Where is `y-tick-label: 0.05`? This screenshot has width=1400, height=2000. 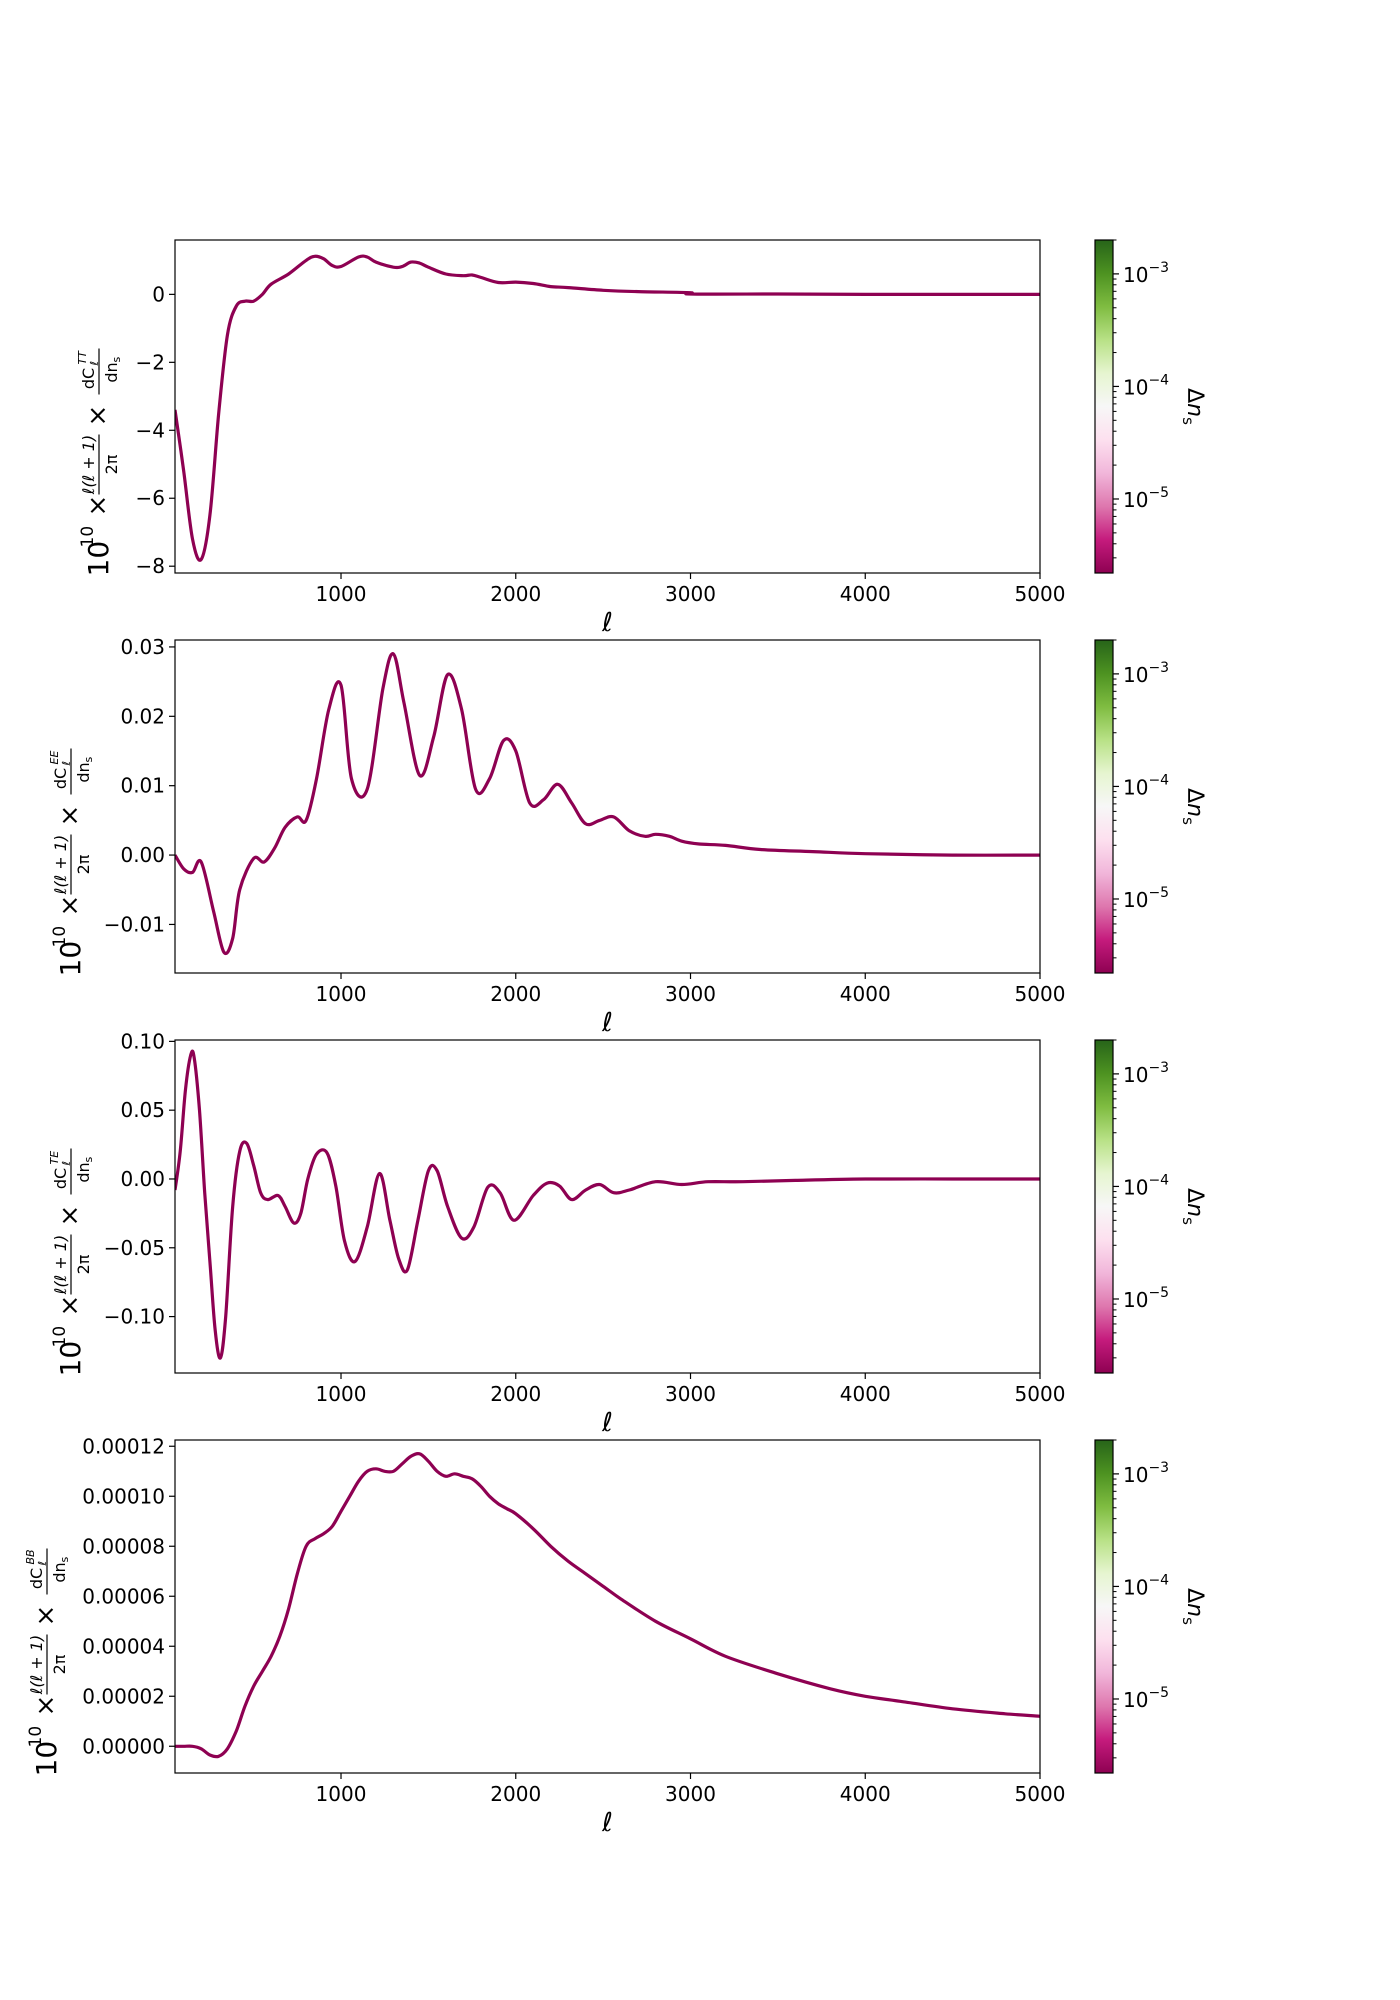
y-tick-label: 0.05 is located at coordinates (142, 1110).